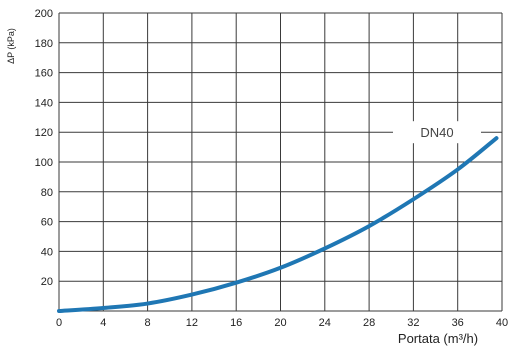  Describe the element at coordinates (44, 163) in the screenshot. I see `y-tick-label: 100` at that location.